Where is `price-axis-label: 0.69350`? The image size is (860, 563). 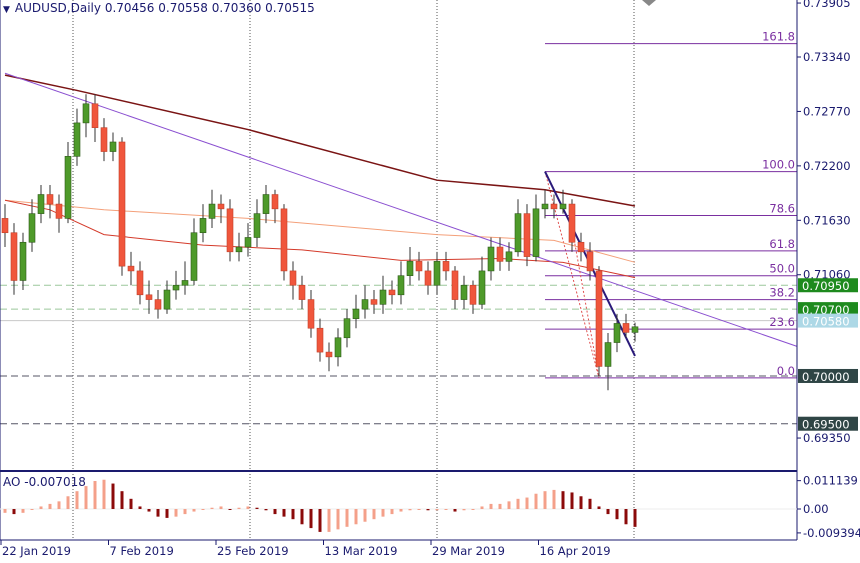 price-axis-label: 0.69350 is located at coordinates (827, 438).